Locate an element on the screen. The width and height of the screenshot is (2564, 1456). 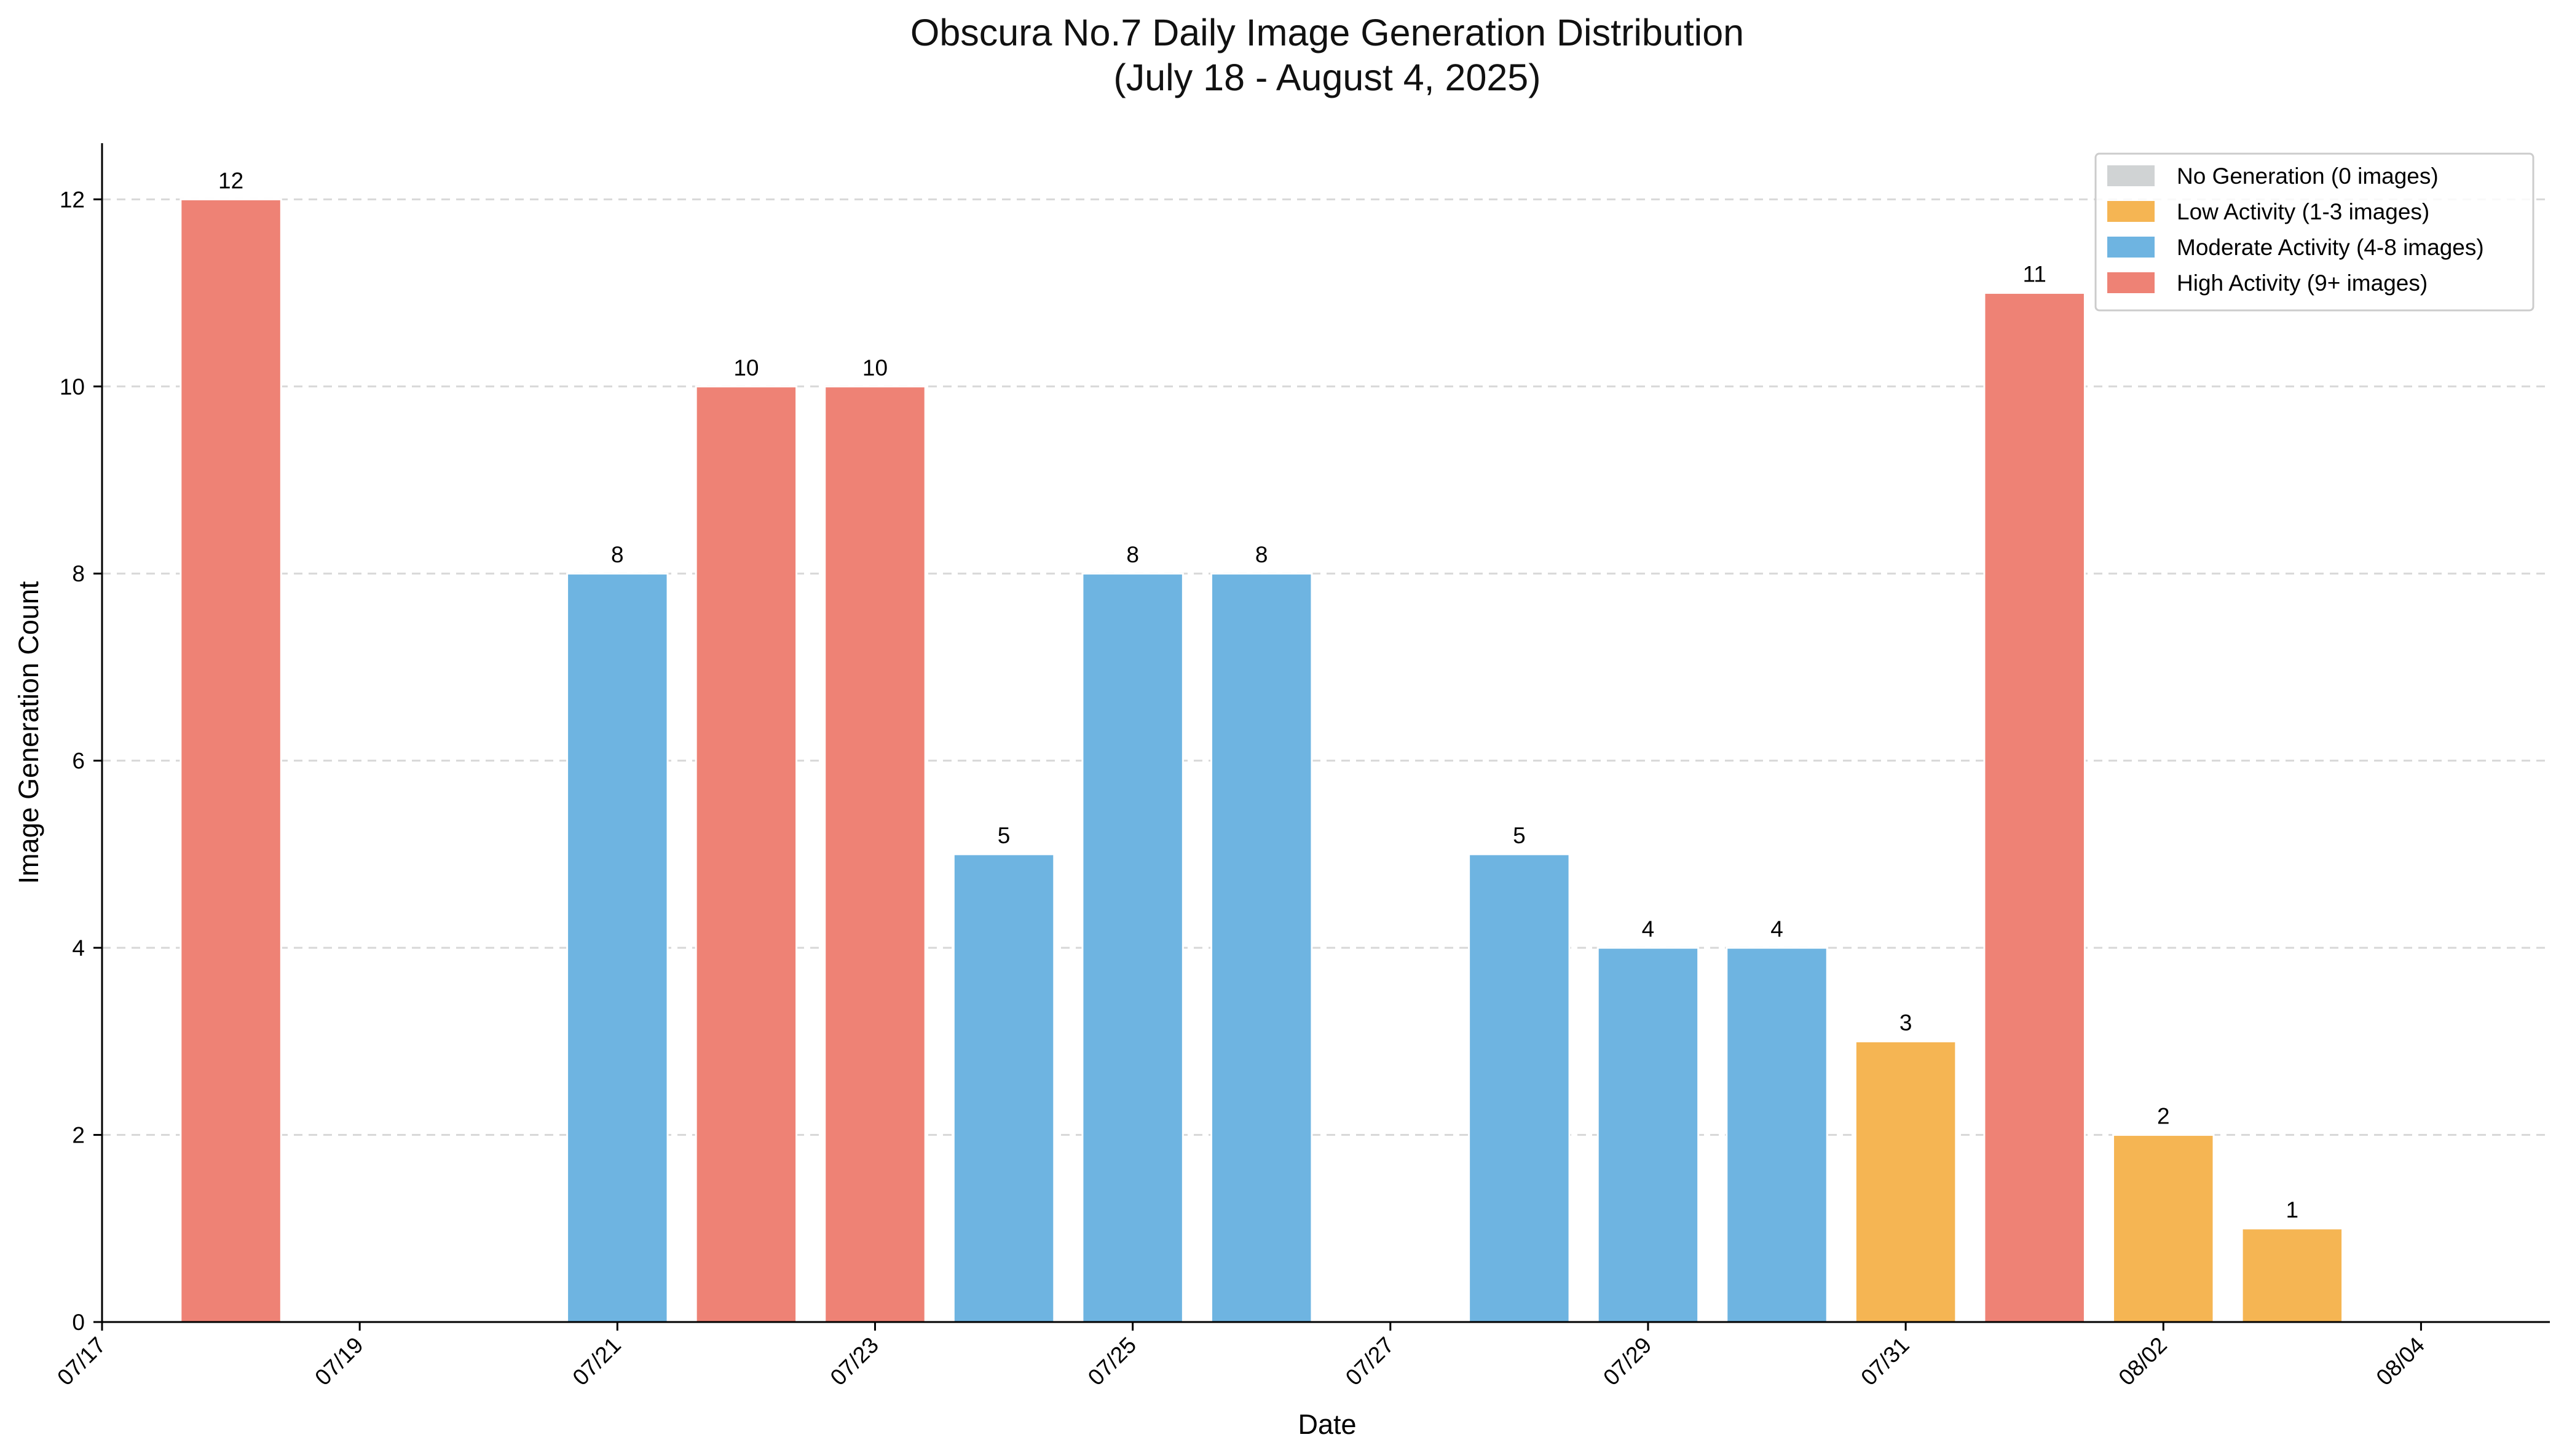
y-tick-label: 12 is located at coordinates (72, 199).